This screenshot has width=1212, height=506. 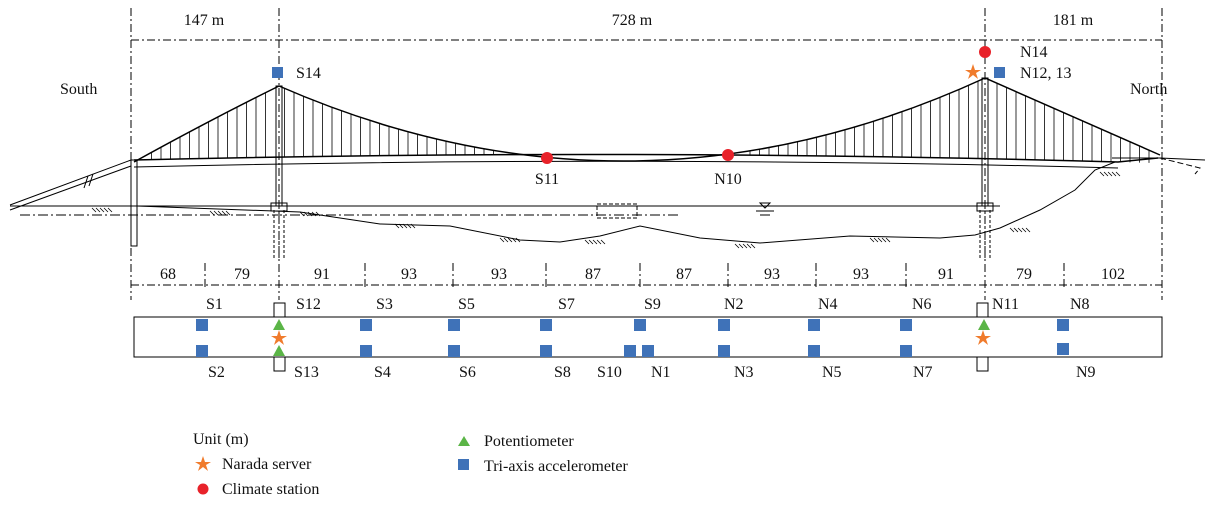 What do you see at coordinates (923, 372) in the screenshot?
I see `deck-label-N7: N7` at bounding box center [923, 372].